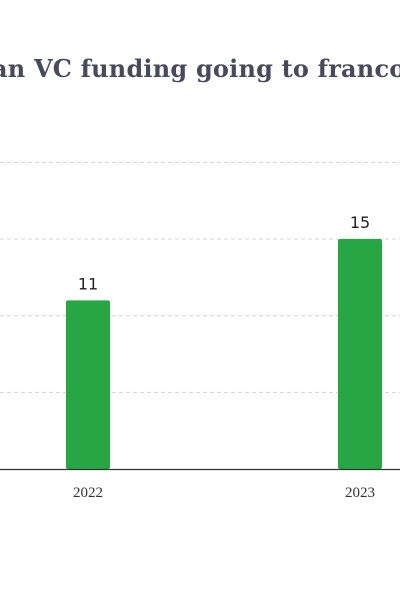 The height and width of the screenshot is (600, 400). Describe the element at coordinates (360, 354) in the screenshot. I see `bar-2023` at that location.